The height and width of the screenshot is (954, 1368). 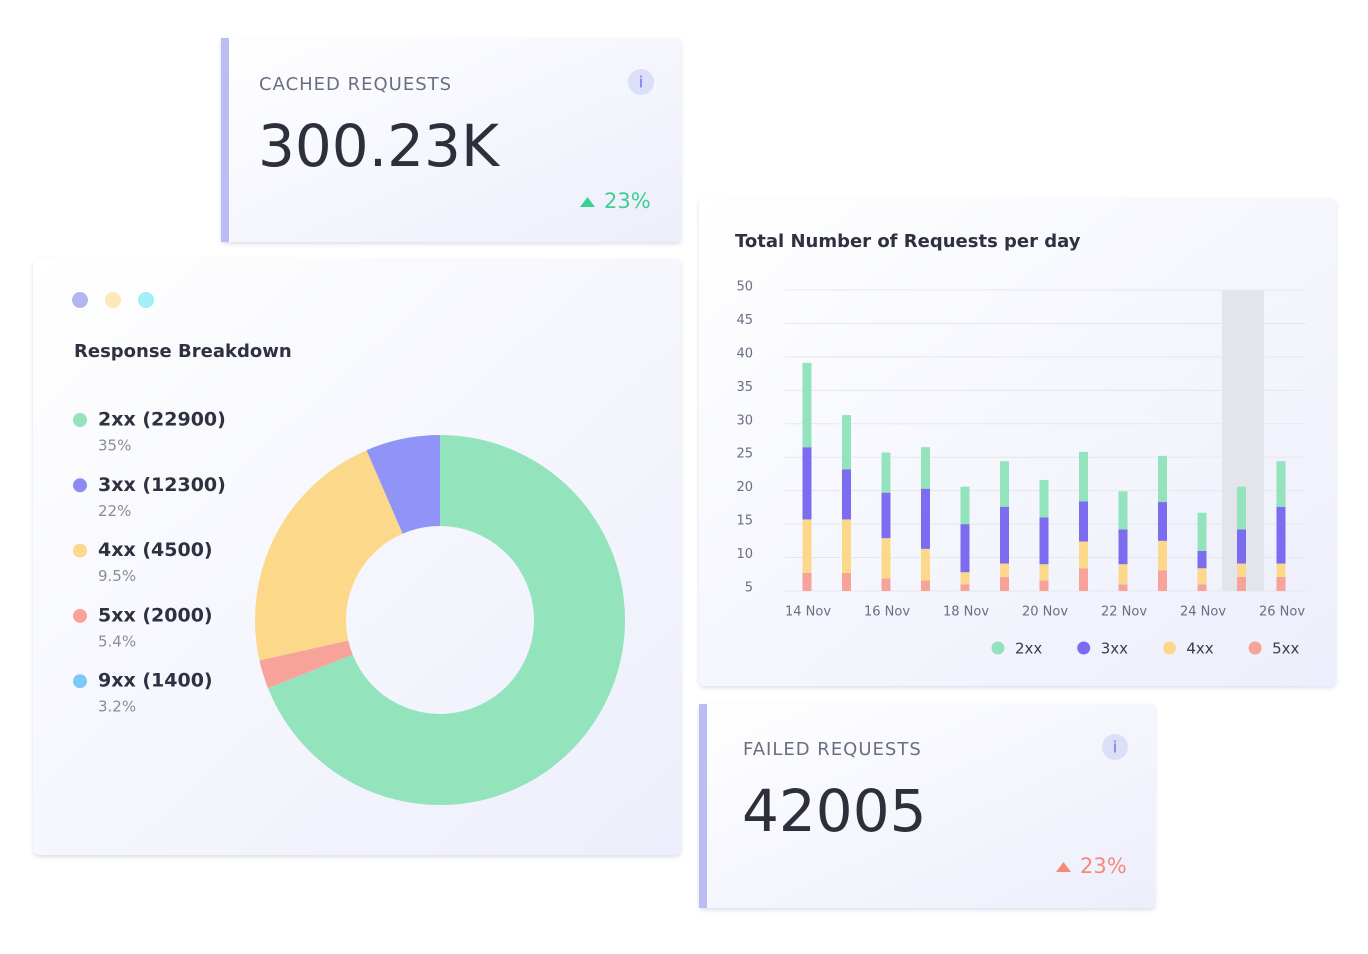 What do you see at coordinates (355, 84) in the screenshot?
I see `card-title: CACHED REQUESTS` at bounding box center [355, 84].